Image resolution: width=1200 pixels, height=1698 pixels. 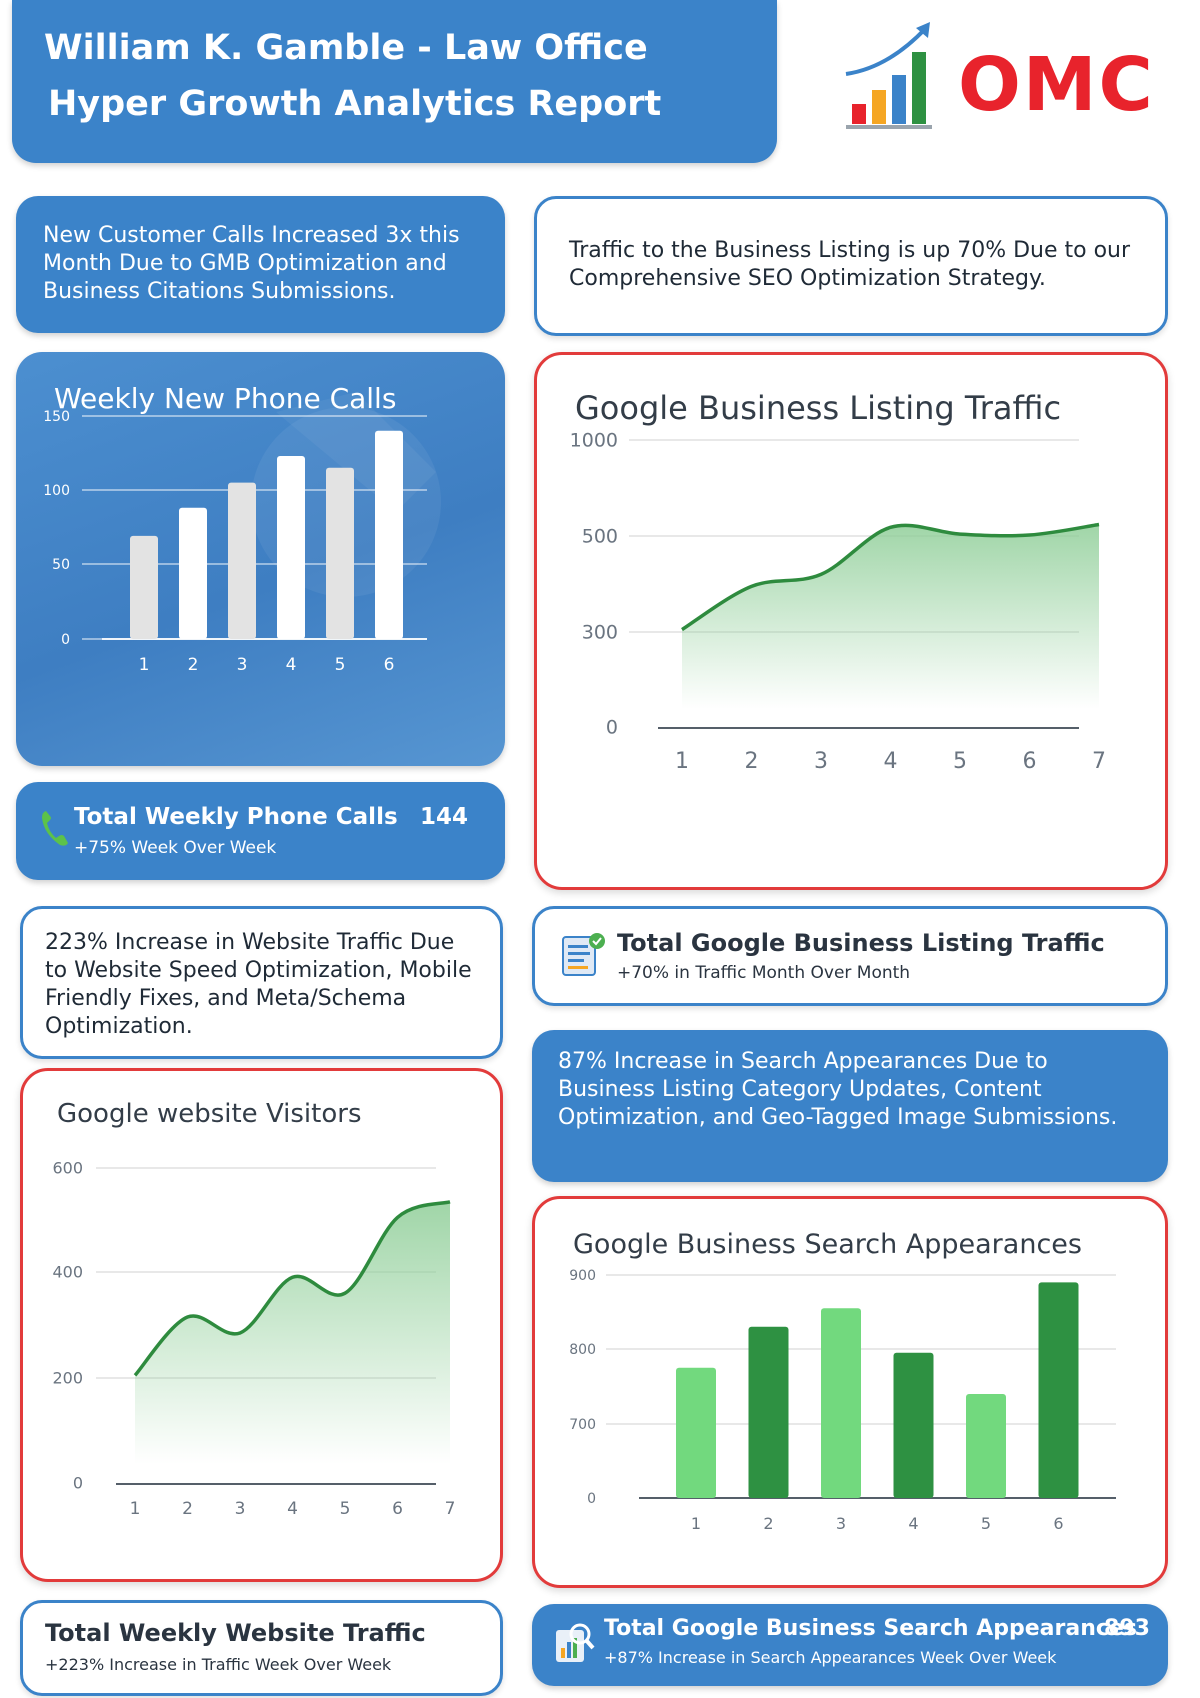 What do you see at coordinates (600, 633) in the screenshot?
I see `y-tick-label: 300` at bounding box center [600, 633].